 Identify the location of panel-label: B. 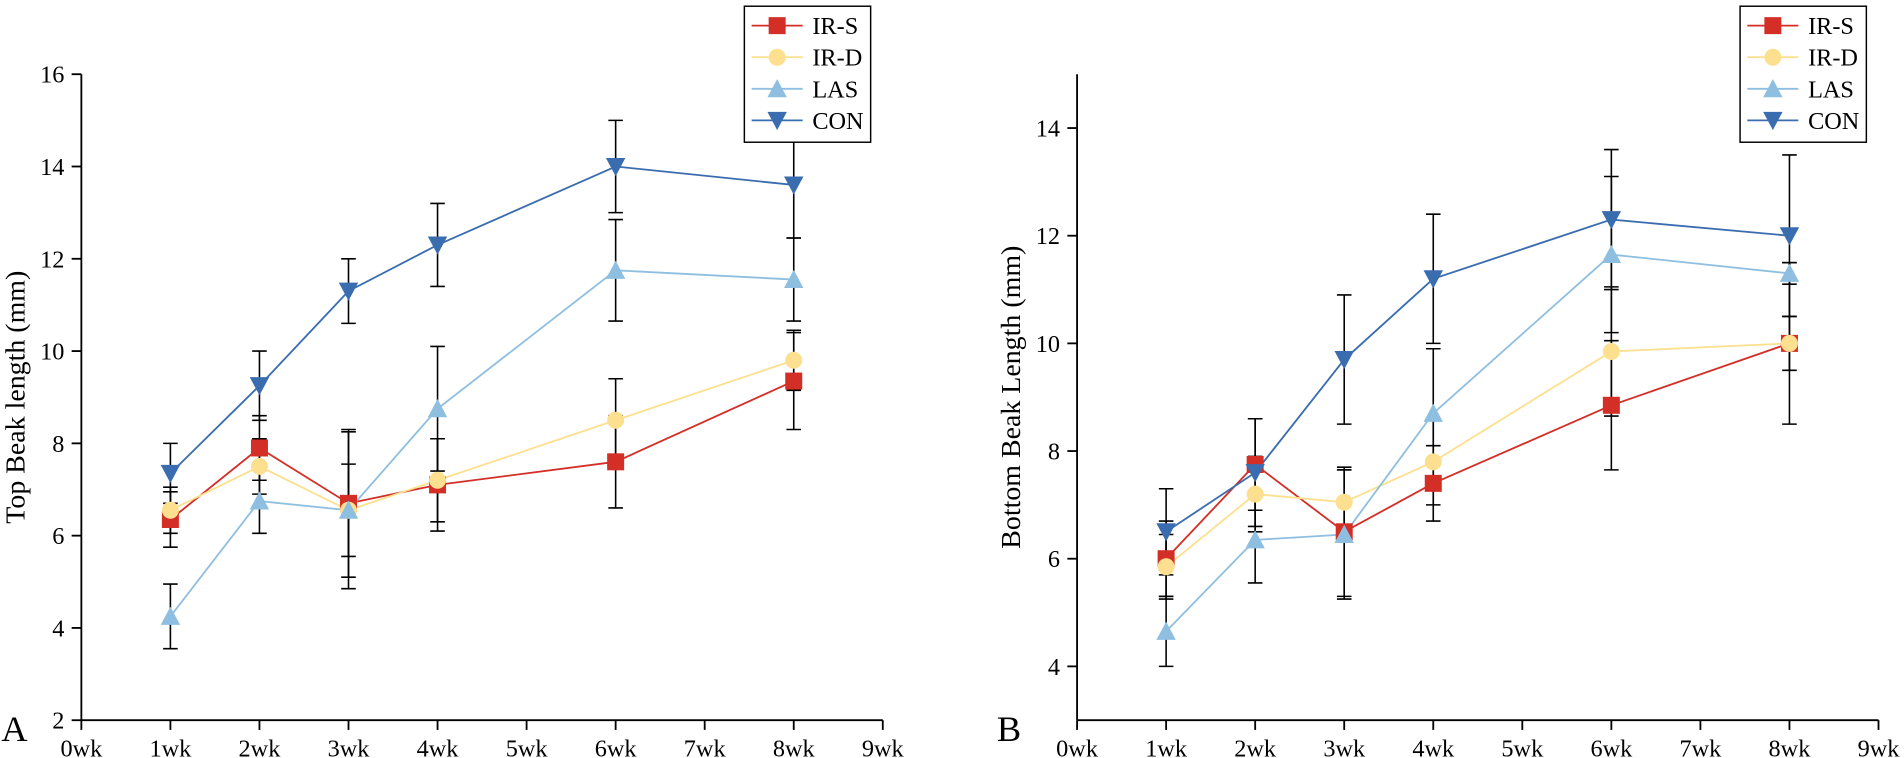
(1009, 729).